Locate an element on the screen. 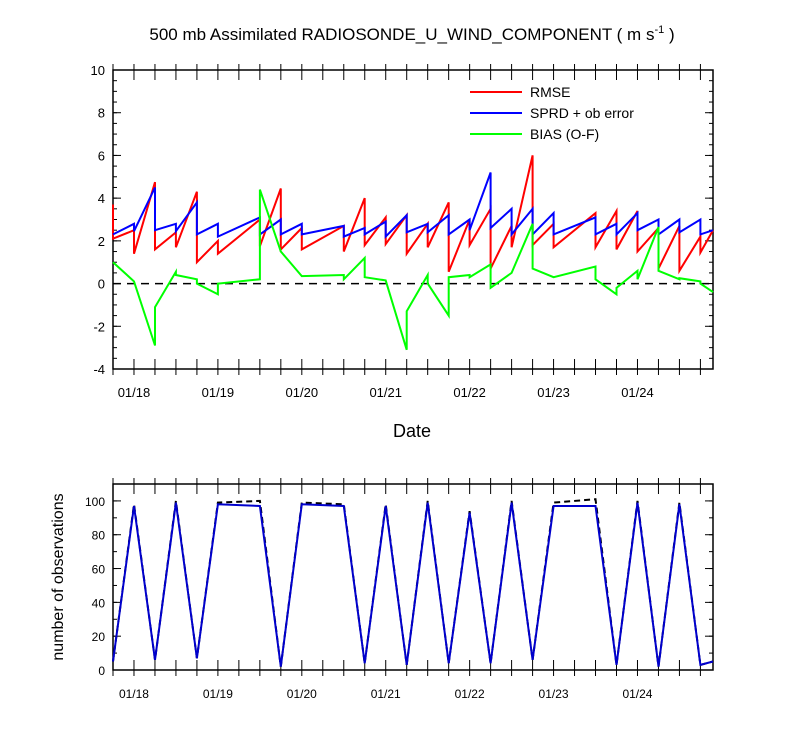  legend: RMSE SPRD + ob error BIAS (O-F) is located at coordinates (552, 113).